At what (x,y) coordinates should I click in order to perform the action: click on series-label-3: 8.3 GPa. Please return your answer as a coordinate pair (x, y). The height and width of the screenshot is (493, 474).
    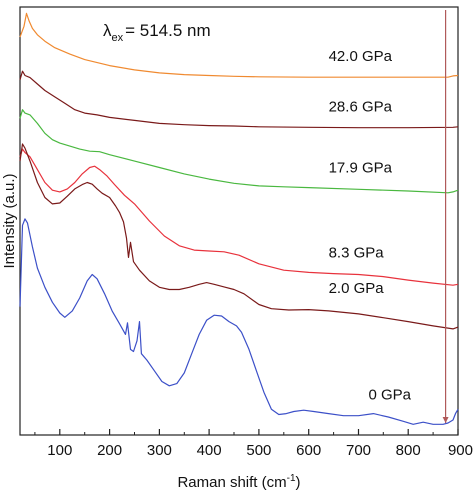
    Looking at the image, I should click on (357, 252).